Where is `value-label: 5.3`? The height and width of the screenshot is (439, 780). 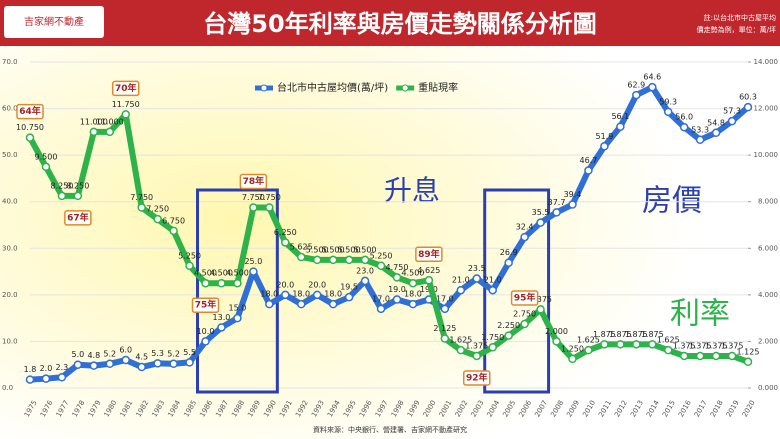 value-label: 5.3 is located at coordinates (157, 353).